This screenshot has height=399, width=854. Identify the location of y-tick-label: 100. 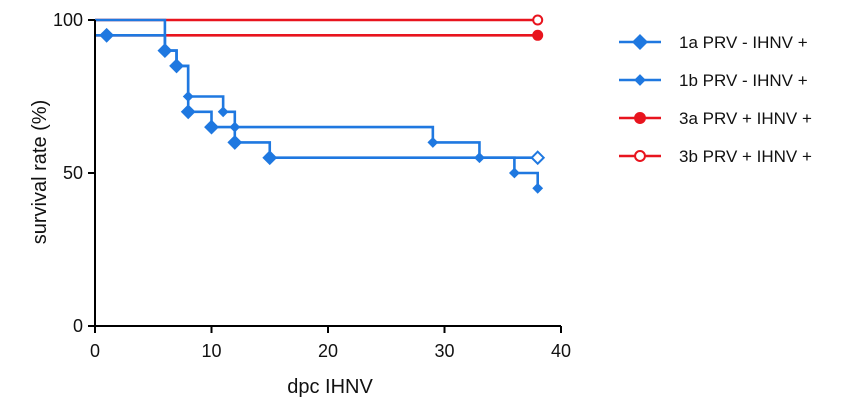
(68, 20).